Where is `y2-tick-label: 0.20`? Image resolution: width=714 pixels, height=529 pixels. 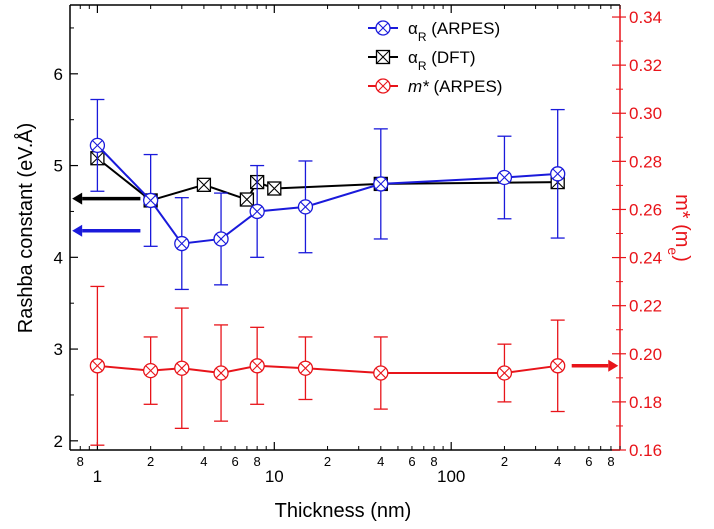
y2-tick-label: 0.20 is located at coordinates (645, 354).